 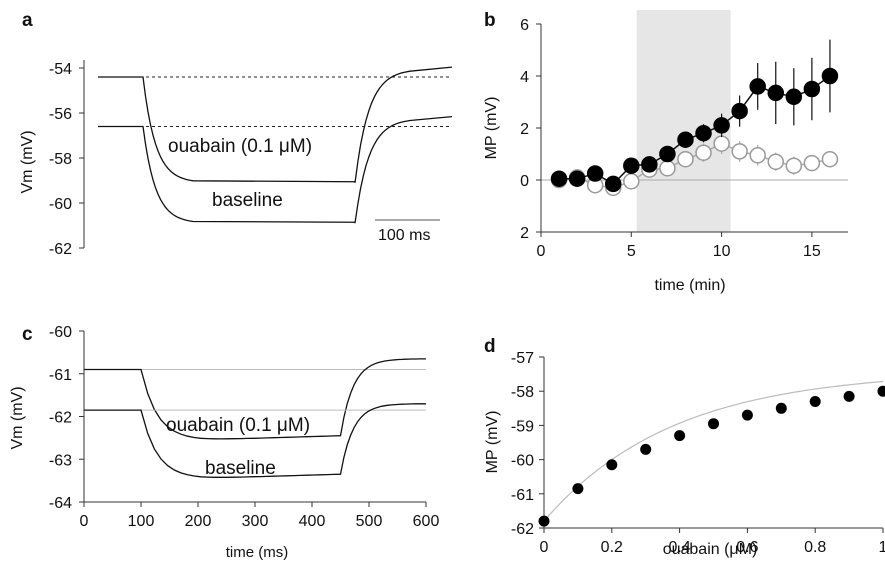 What do you see at coordinates (27, 334) in the screenshot?
I see `panel-c-letter: c` at bounding box center [27, 334].